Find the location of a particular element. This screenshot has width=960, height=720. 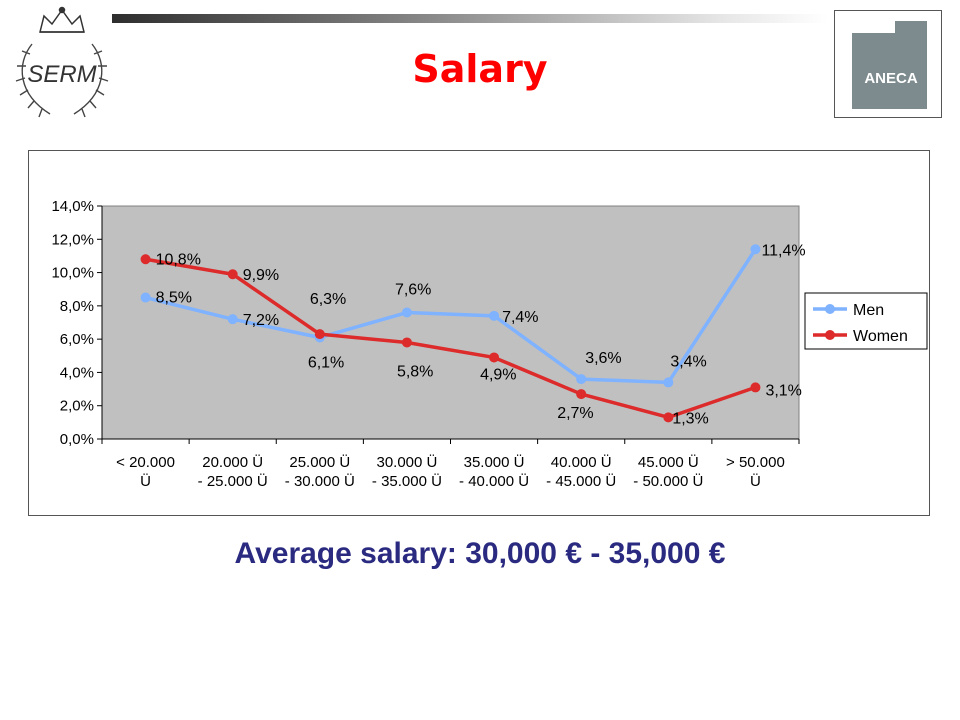

data-label: 6,1% is located at coordinates (326, 362).